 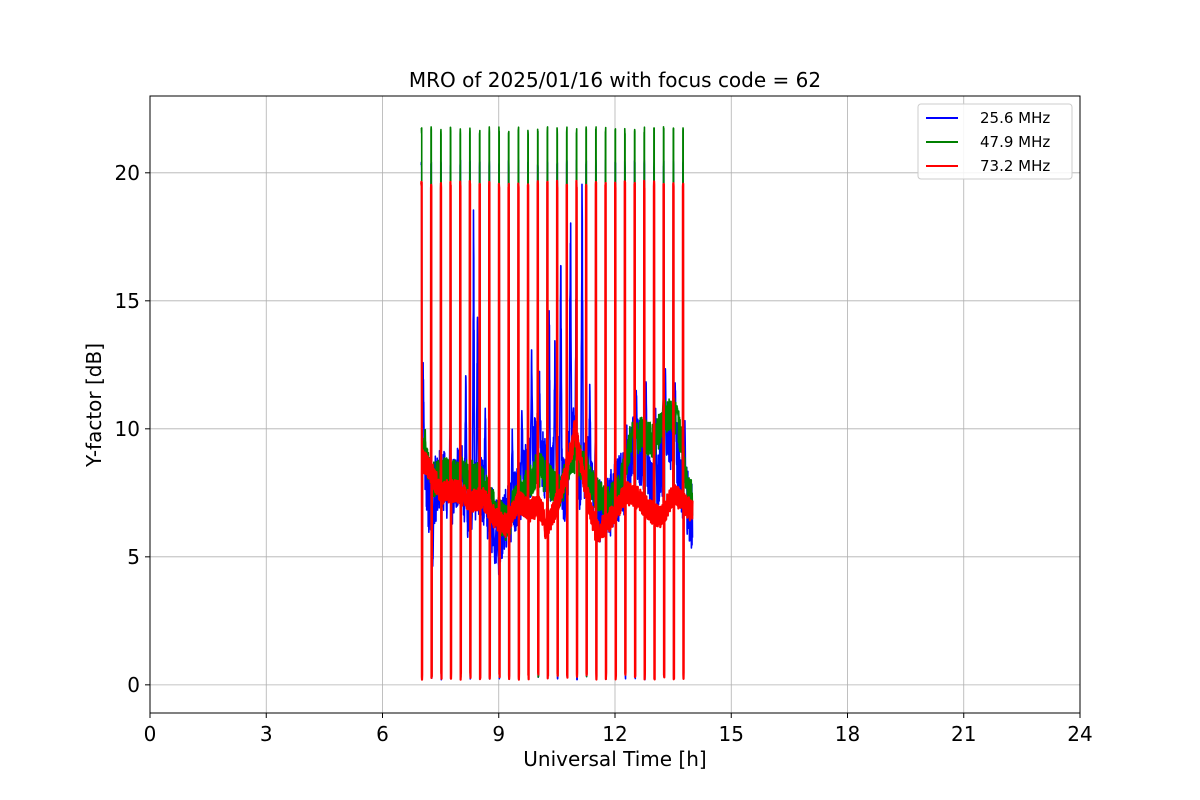 What do you see at coordinates (382, 734) in the screenshot?
I see `x-tick-label: 6` at bounding box center [382, 734].